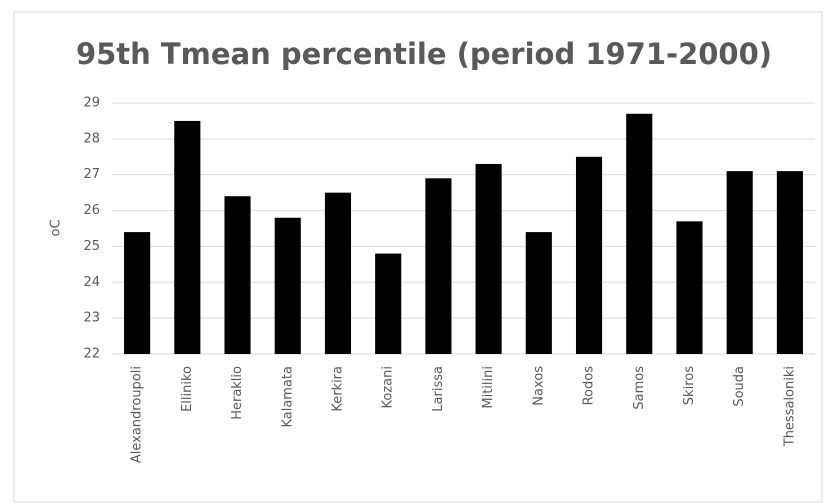 This screenshot has width=828, height=503. Describe the element at coordinates (56, 227) in the screenshot. I see `y-axis-label: oC` at that location.